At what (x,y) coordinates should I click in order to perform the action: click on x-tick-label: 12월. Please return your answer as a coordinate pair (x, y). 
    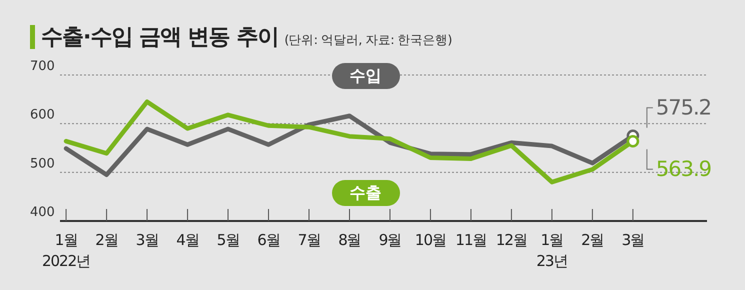
    Looking at the image, I should click on (511, 240).